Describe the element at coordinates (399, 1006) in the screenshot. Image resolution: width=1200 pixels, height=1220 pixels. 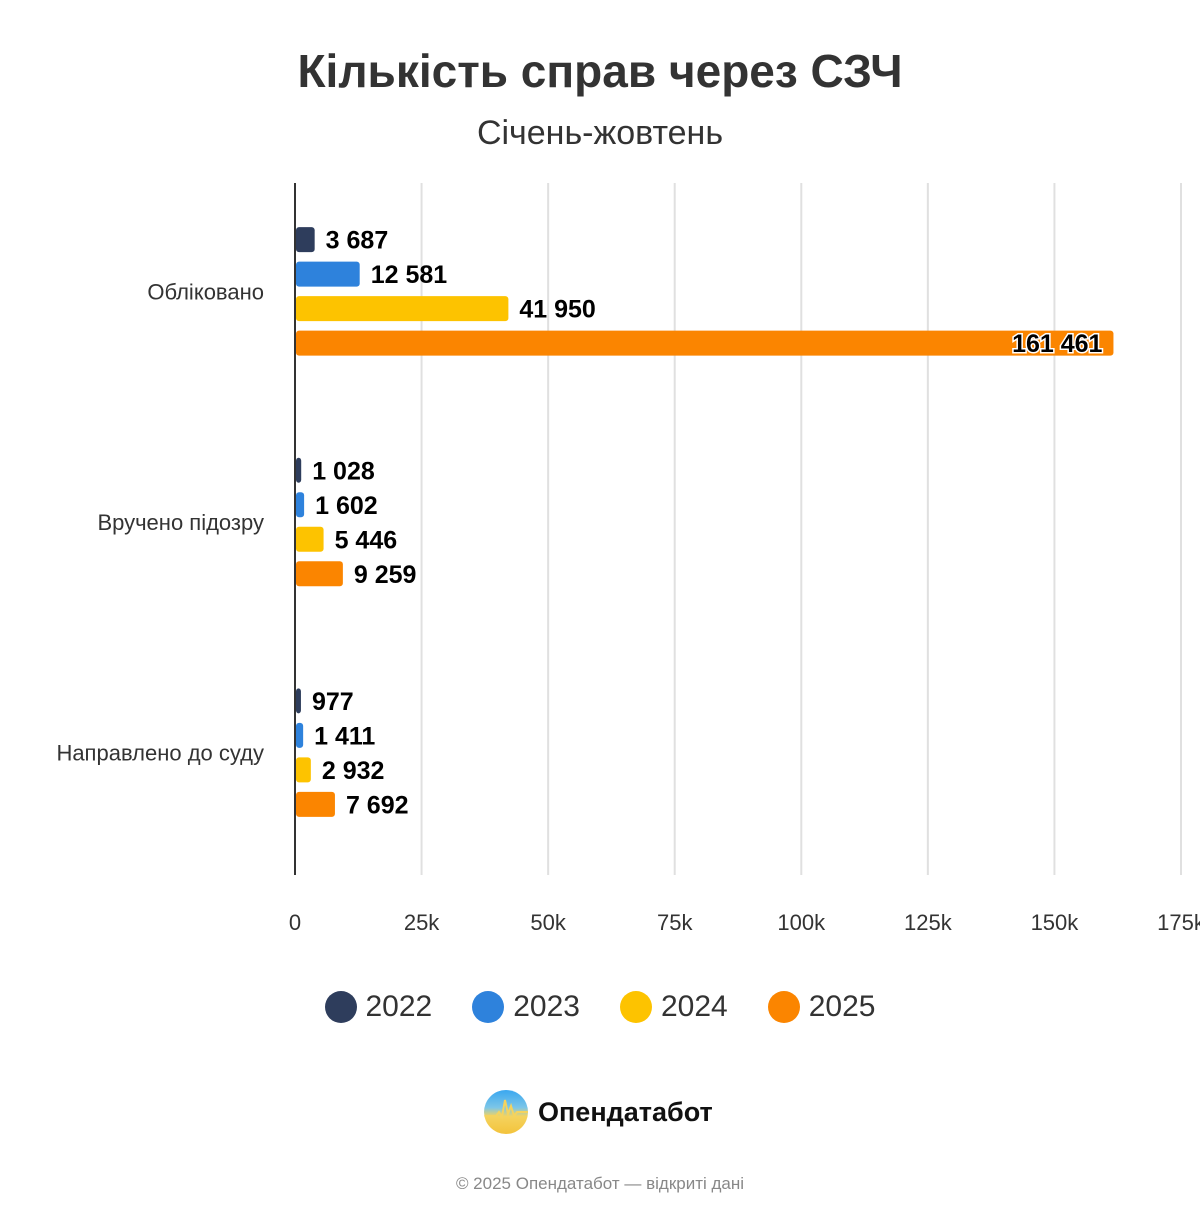
I see `legend-label: 2022` at that location.